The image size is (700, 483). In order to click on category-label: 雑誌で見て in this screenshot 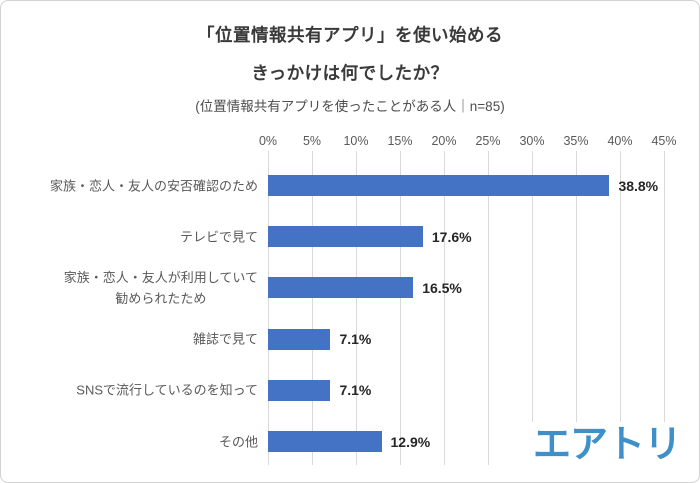, I will do `click(225, 339)`.